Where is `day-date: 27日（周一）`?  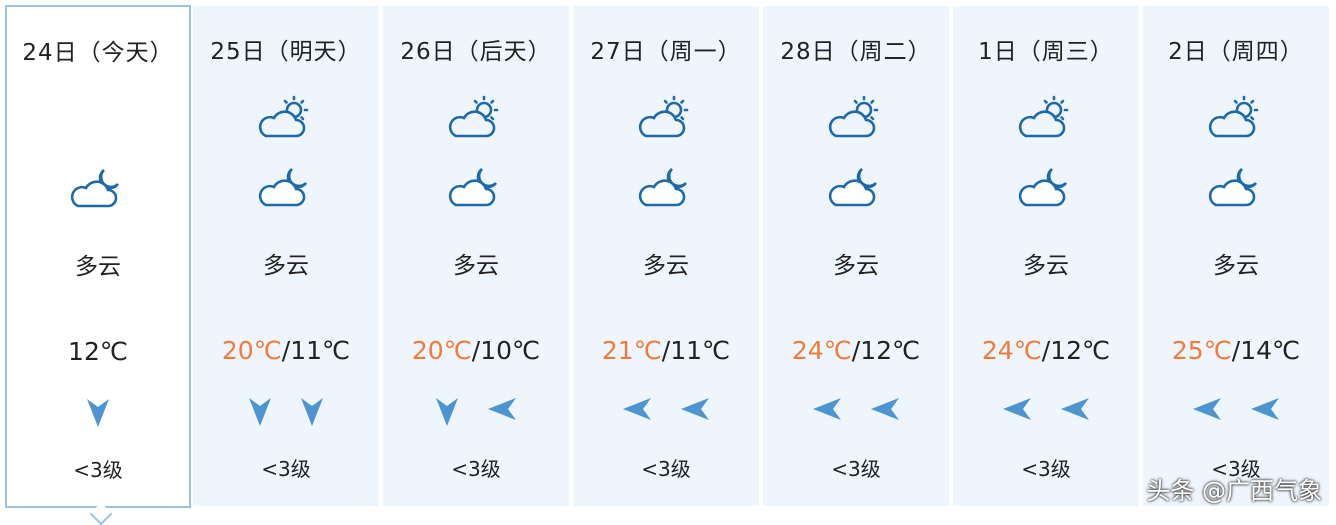 day-date: 27日（周一） is located at coordinates (666, 52).